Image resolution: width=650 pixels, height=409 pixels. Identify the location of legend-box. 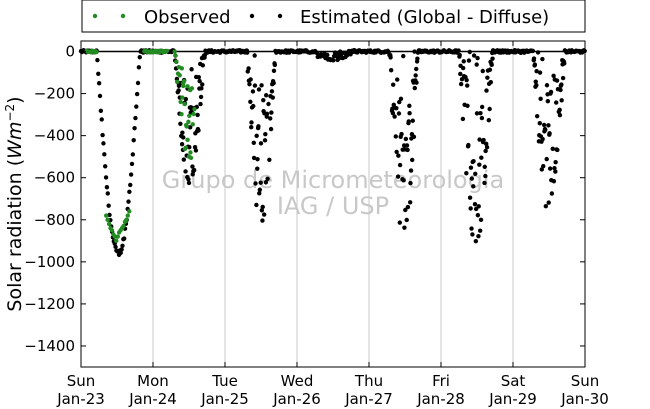
(333, 16).